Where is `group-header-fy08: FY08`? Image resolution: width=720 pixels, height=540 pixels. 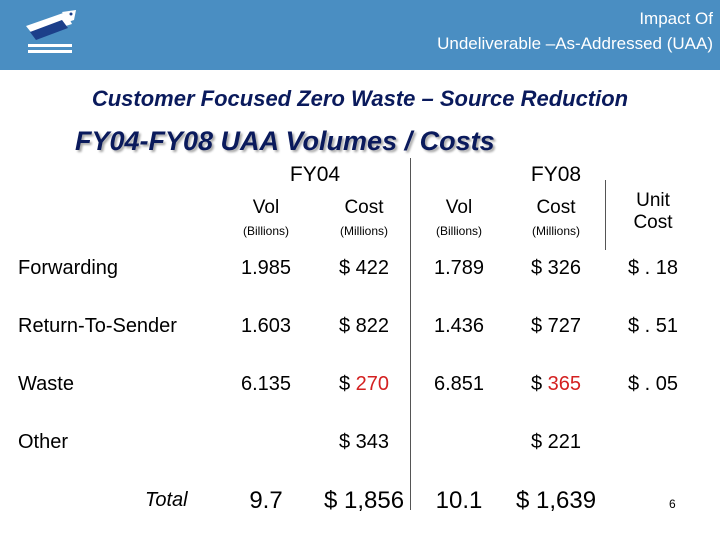
group-header-fy08: FY08 is located at coordinates (556, 174).